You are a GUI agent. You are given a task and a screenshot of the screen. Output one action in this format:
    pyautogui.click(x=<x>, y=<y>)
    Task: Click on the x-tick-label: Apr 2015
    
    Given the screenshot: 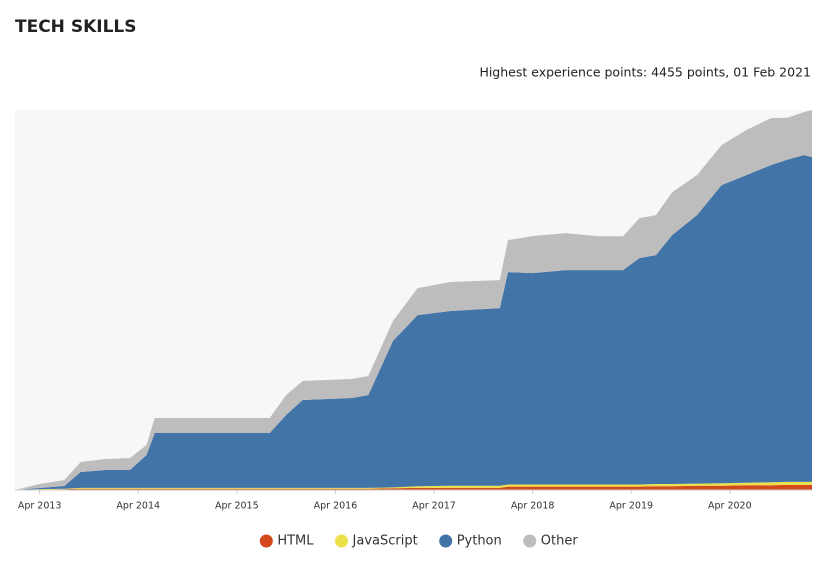 What is the action you would take?
    pyautogui.click(x=237, y=506)
    